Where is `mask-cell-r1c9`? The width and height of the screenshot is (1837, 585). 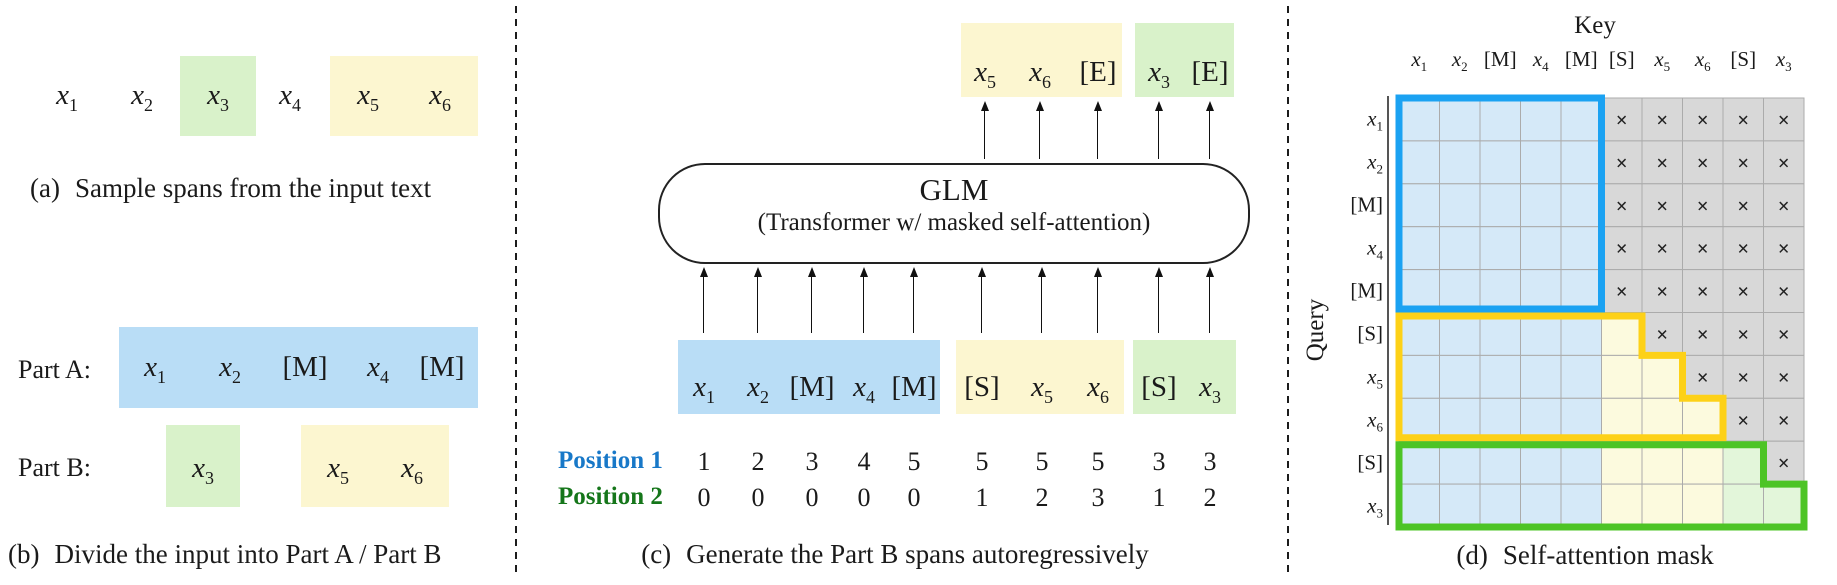 mask-cell-r1c9 is located at coordinates (1784, 162).